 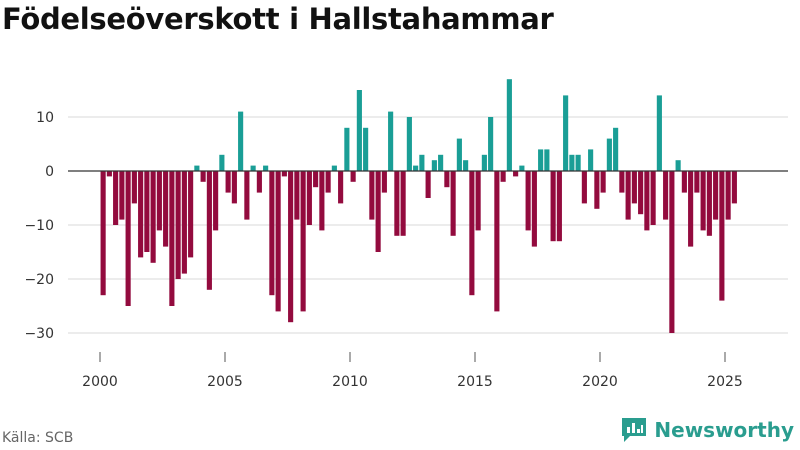 What do you see at coordinates (634, 430) in the screenshot?
I see `newsworthy-logo-icon` at bounding box center [634, 430].